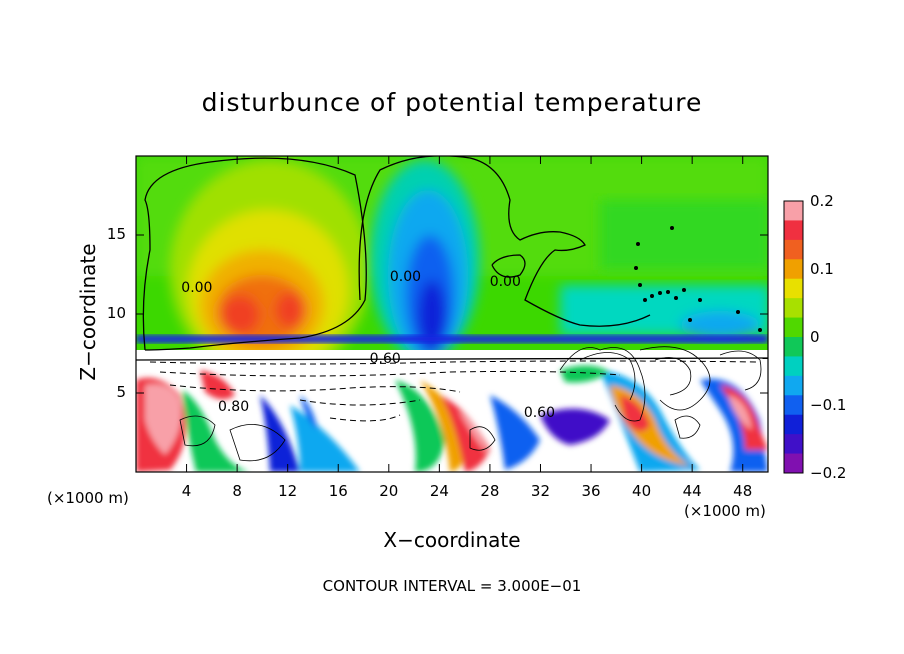 This screenshot has width=904, height=654. What do you see at coordinates (288, 491) in the screenshot?
I see `x-tick-label: 12` at bounding box center [288, 491].